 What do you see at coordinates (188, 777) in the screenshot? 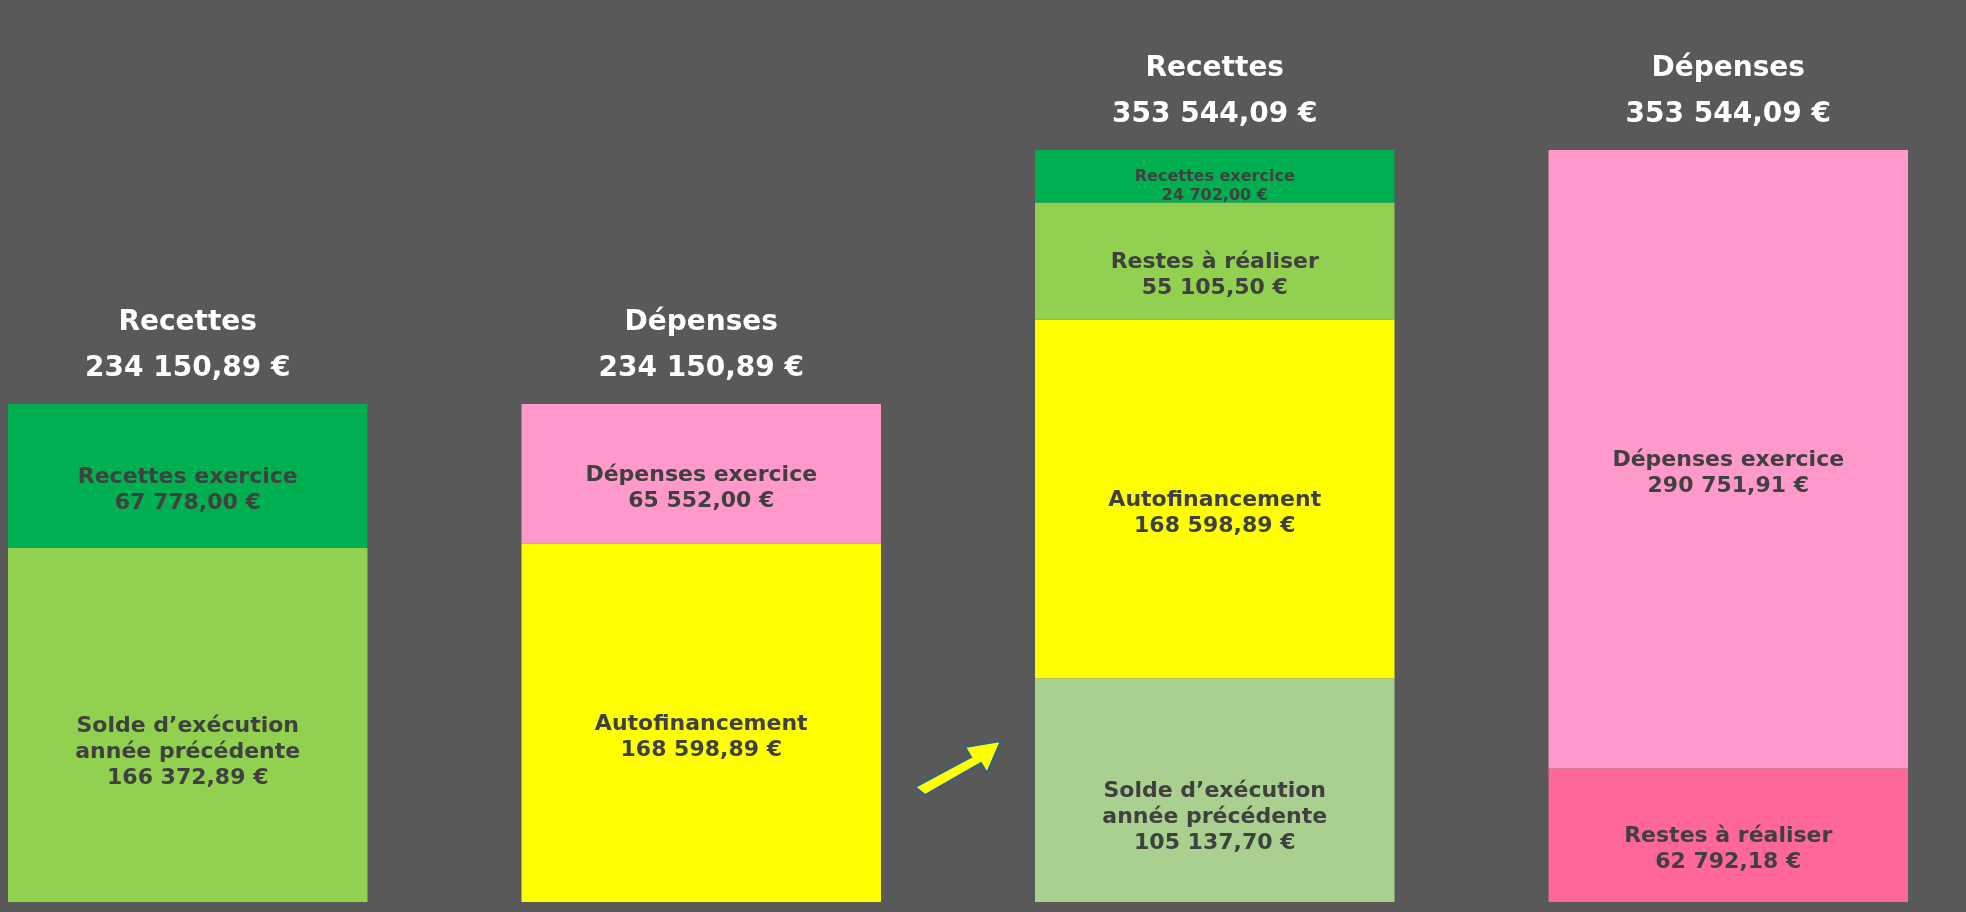
I see `data-label: 166 372,89 €` at bounding box center [188, 777].